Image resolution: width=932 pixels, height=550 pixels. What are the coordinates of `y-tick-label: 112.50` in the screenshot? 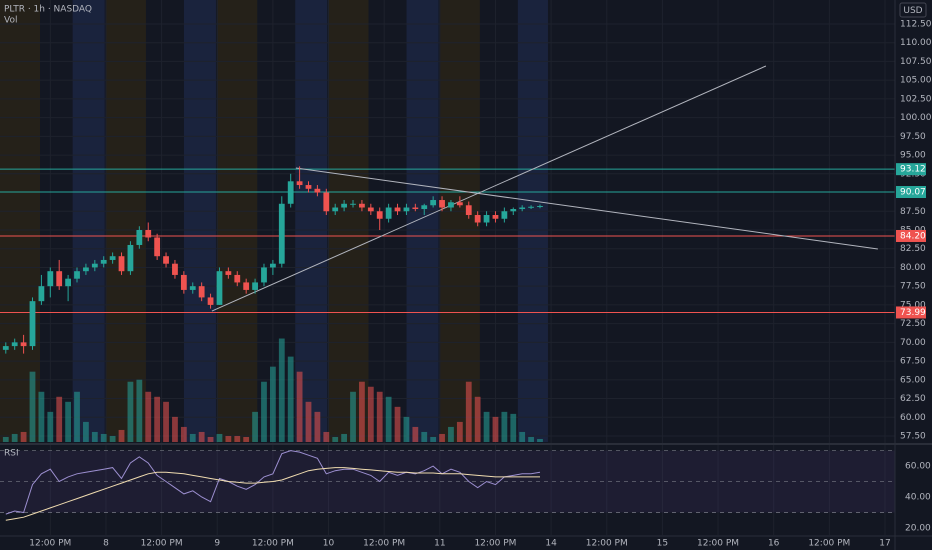 It's located at (916, 24).